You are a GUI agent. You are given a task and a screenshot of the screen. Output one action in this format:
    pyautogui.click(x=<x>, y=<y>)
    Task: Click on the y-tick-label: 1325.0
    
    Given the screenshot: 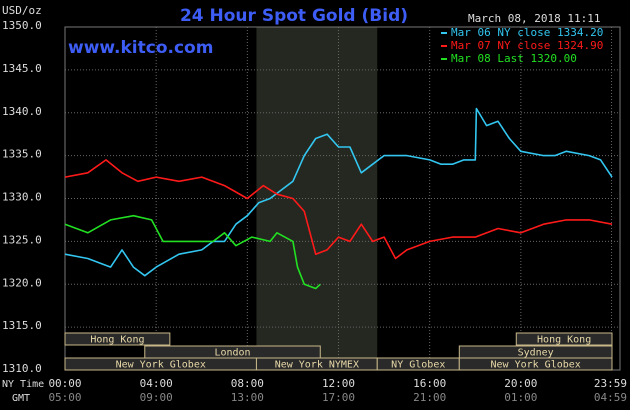 What is the action you would take?
    pyautogui.click(x=22, y=239)
    